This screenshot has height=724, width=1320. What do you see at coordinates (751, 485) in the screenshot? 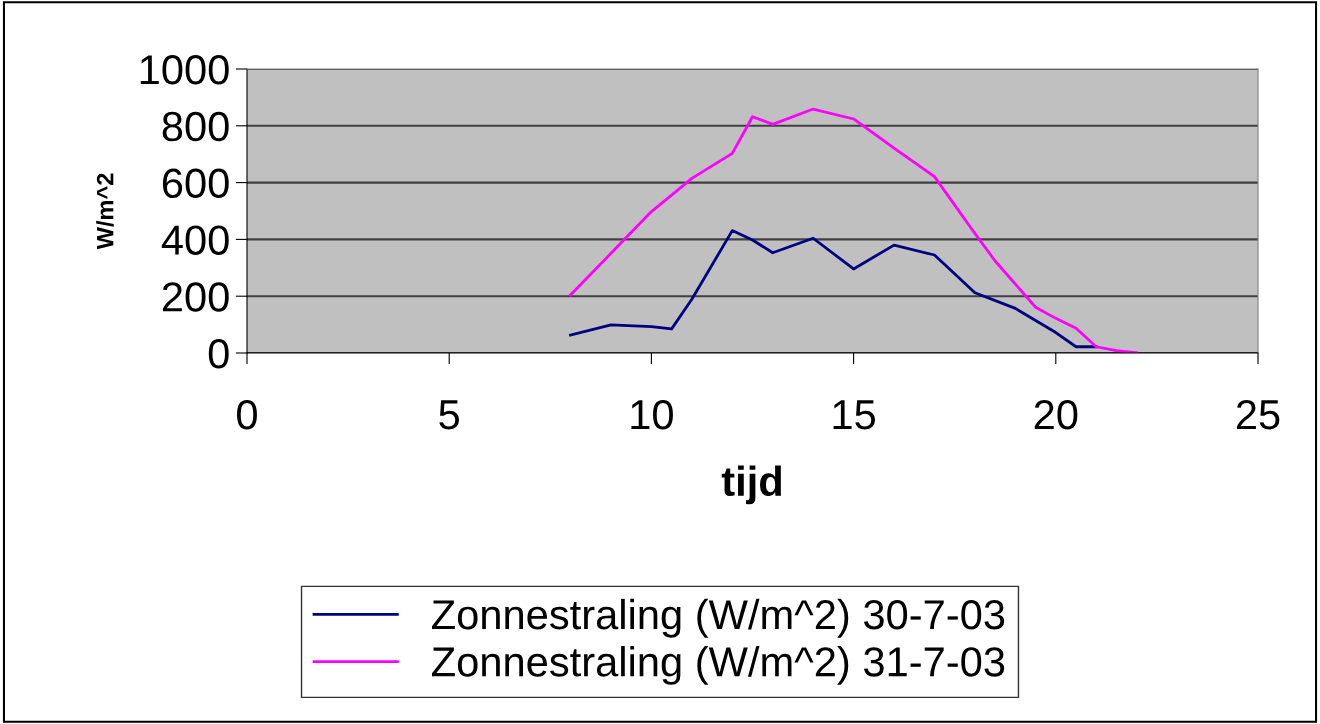
I see `x-axis-title: tijd` at bounding box center [751, 485].